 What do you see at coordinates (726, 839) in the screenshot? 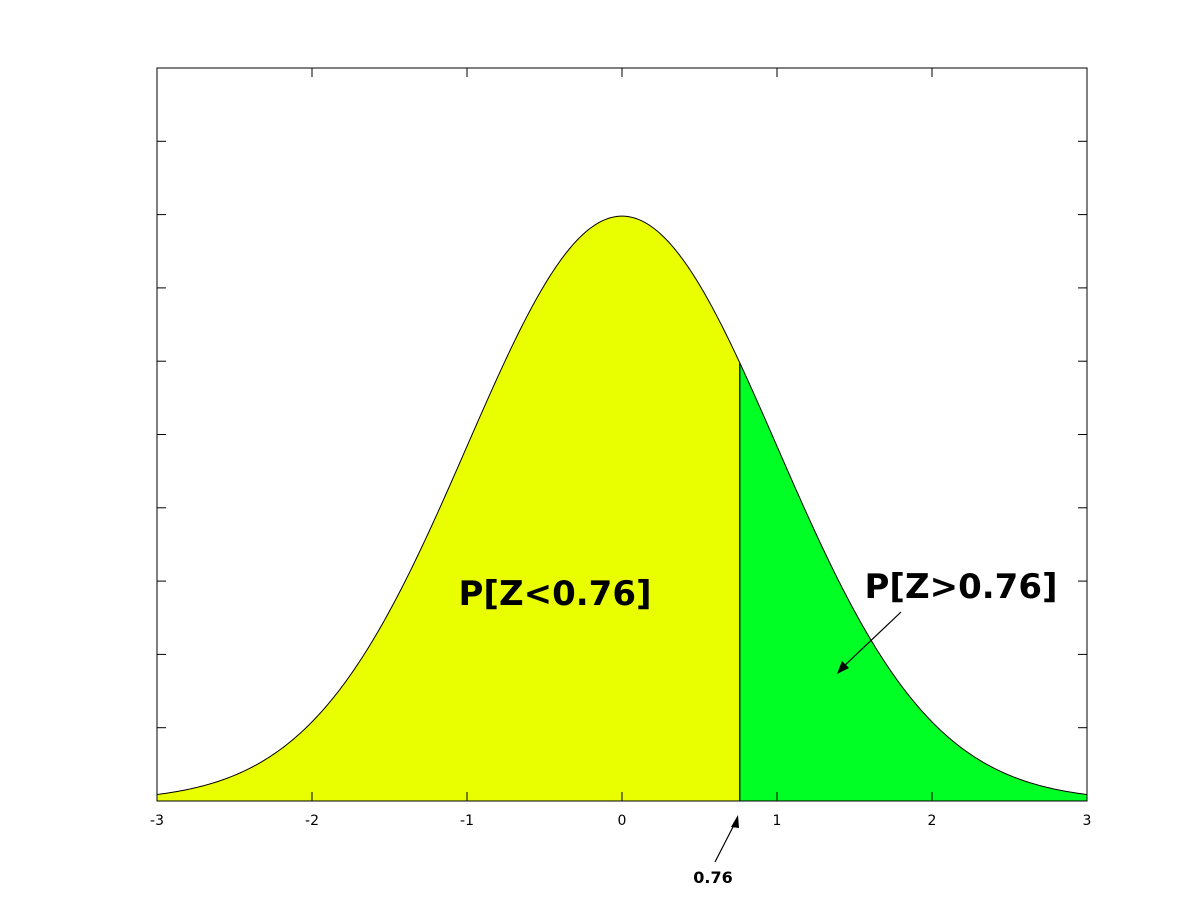
I see `cutoff-arrow` at bounding box center [726, 839].